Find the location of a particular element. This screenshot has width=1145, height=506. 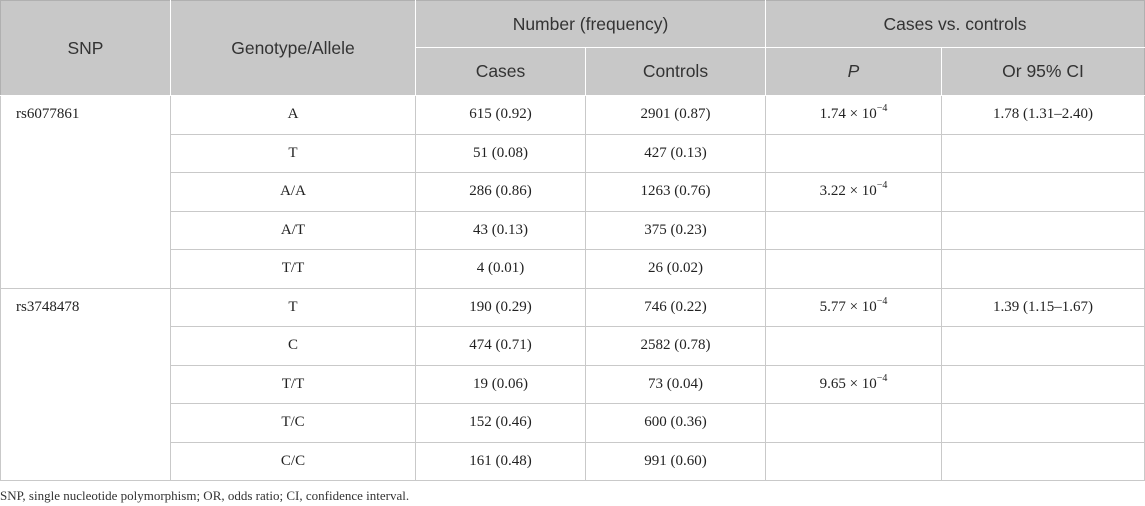

p-value-cell: 3.22 × 10⁻⁴ is located at coordinates (853, 192).